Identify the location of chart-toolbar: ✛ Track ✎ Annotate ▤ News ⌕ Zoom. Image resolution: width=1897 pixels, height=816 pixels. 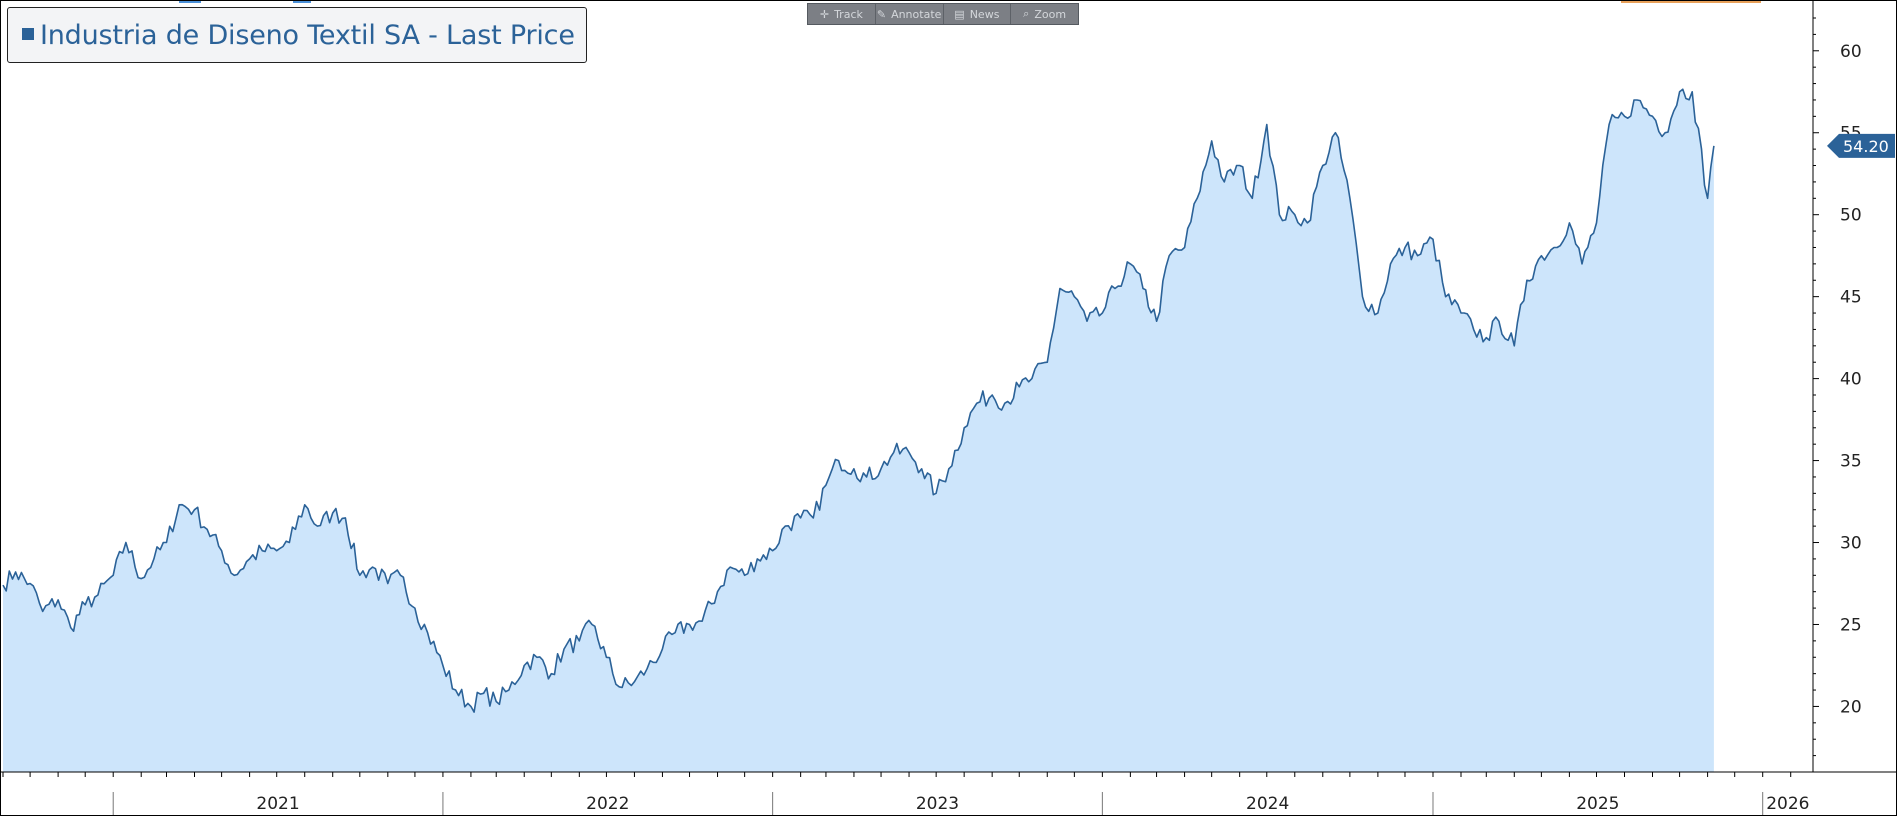
(943, 14).